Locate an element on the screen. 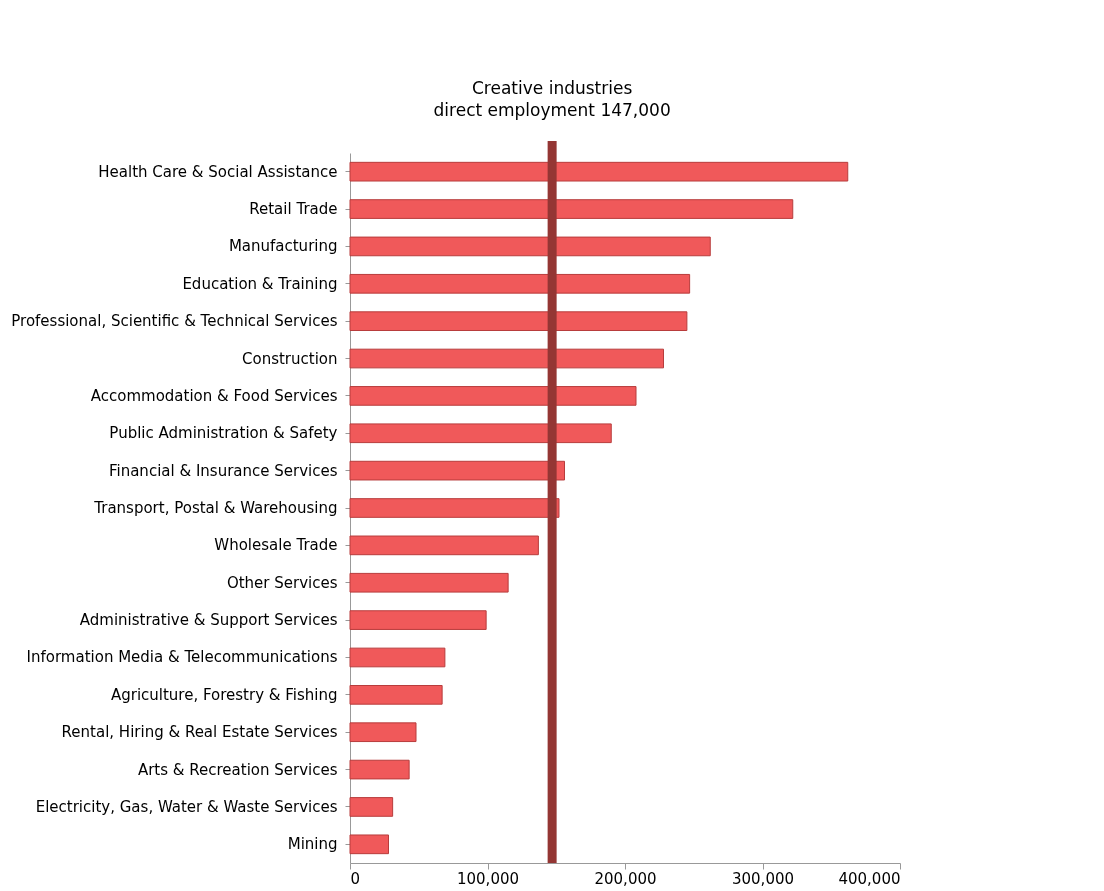  y-tick-label: Electricity, Gas, Water & Waste Services is located at coordinates (186, 806).